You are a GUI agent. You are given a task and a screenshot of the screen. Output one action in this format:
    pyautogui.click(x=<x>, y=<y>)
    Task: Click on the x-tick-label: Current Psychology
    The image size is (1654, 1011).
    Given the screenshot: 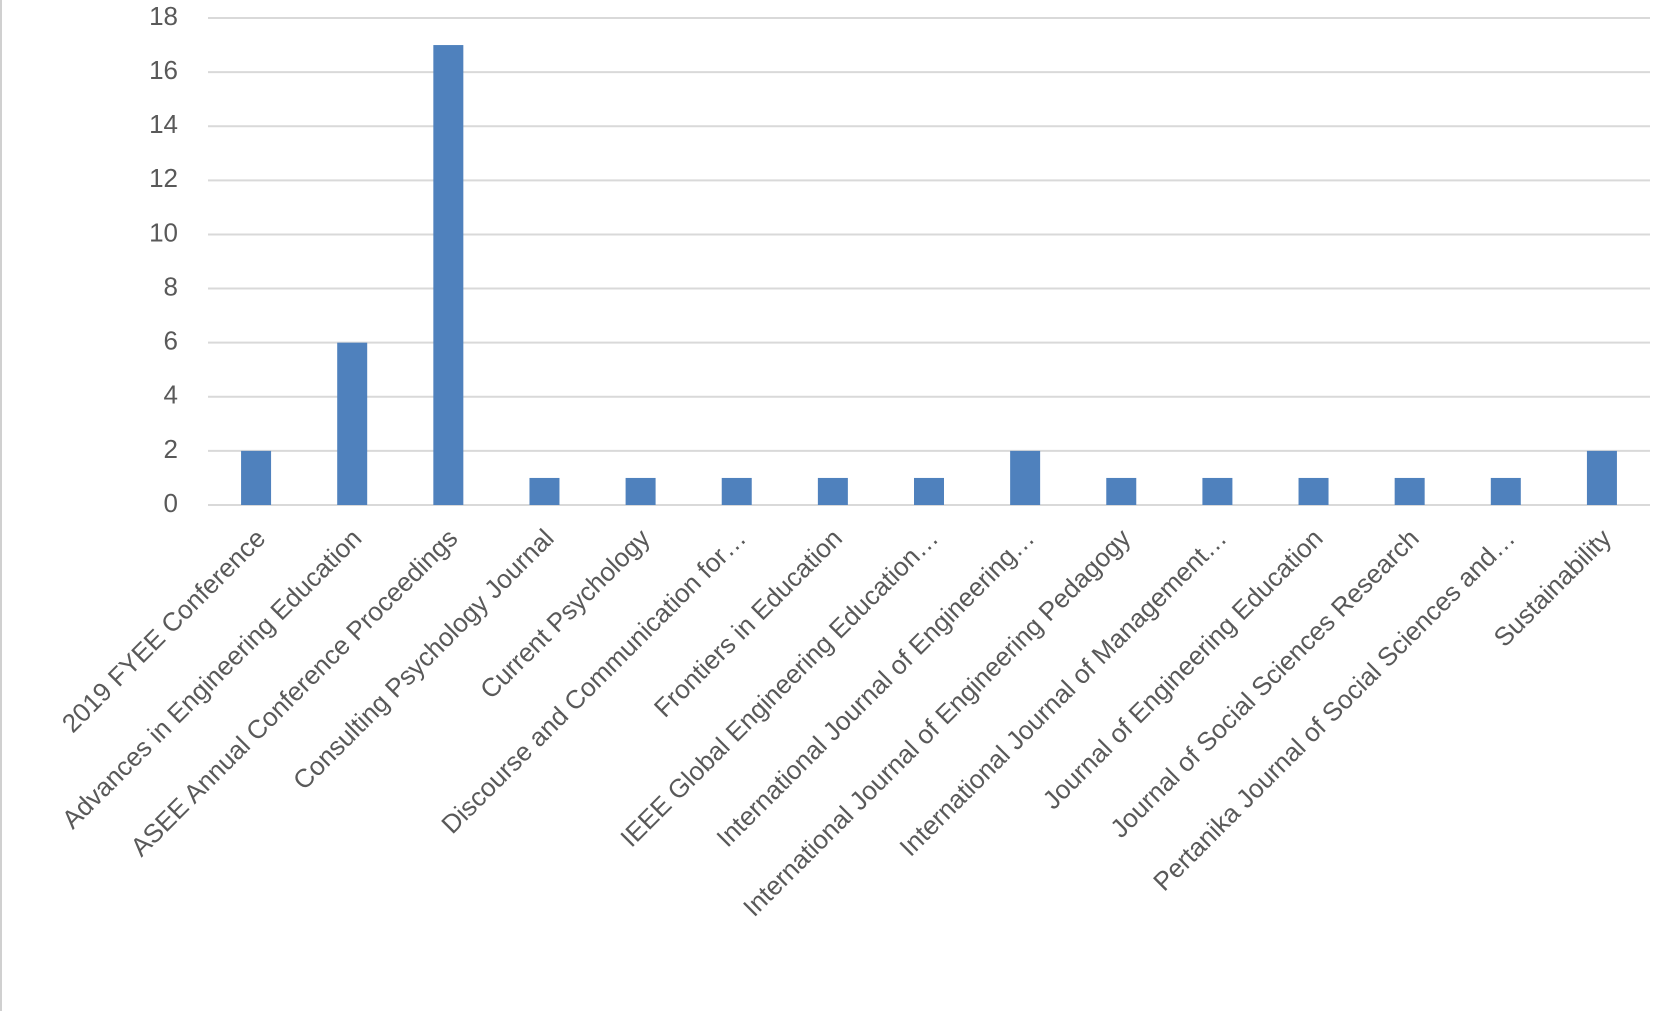 What is the action you would take?
    pyautogui.click(x=565, y=614)
    